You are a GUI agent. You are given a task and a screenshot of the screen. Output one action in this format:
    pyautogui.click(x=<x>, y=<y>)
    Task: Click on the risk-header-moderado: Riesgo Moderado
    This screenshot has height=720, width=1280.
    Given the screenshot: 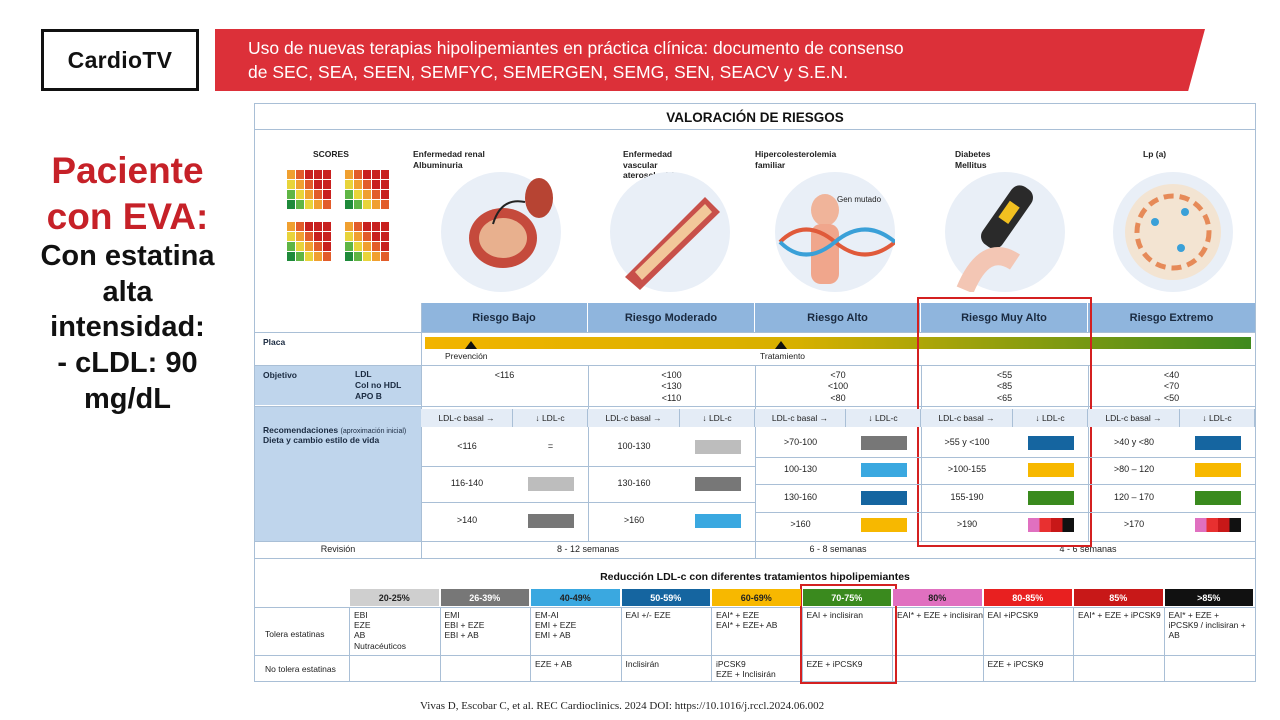 What is the action you would take?
    pyautogui.click(x=671, y=317)
    